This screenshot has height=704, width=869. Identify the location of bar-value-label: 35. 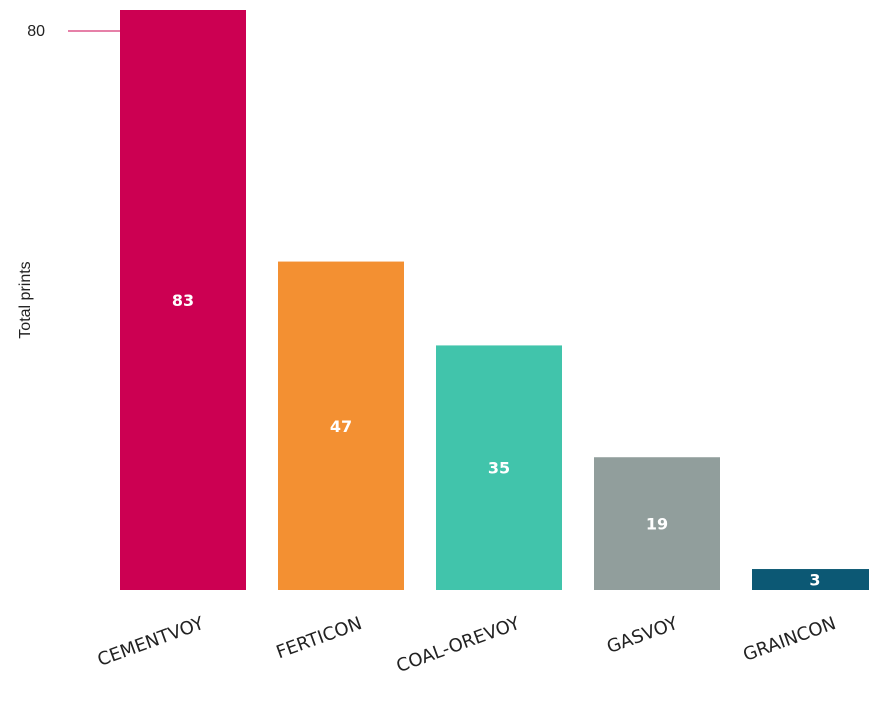
(499, 468).